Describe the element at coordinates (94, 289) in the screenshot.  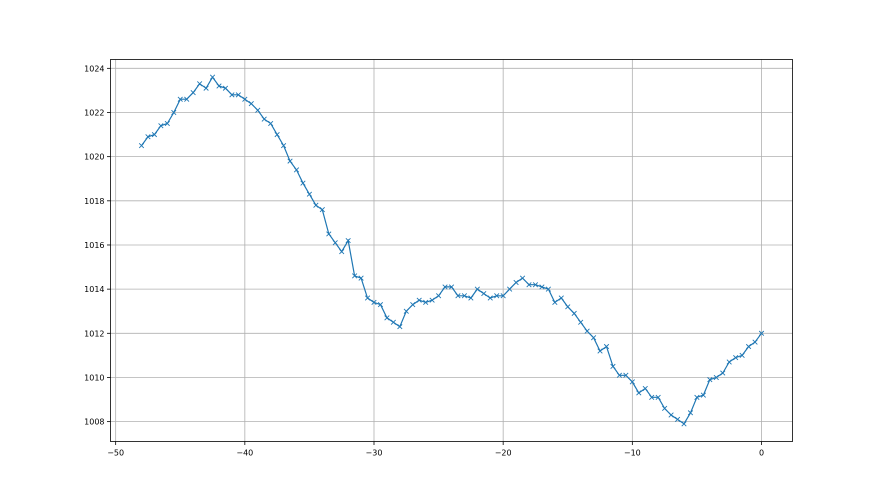
I see `y-tick-label: 1014` at that location.